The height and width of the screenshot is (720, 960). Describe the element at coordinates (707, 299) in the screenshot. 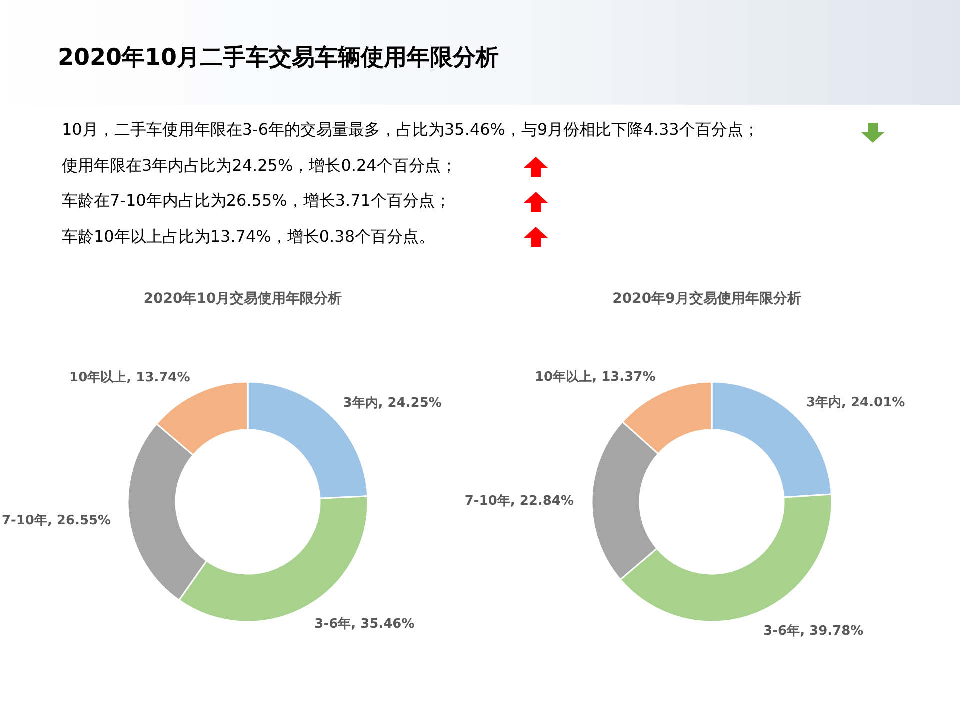

I see `chart-title: 2020年9月交易使用年限分析` at that location.